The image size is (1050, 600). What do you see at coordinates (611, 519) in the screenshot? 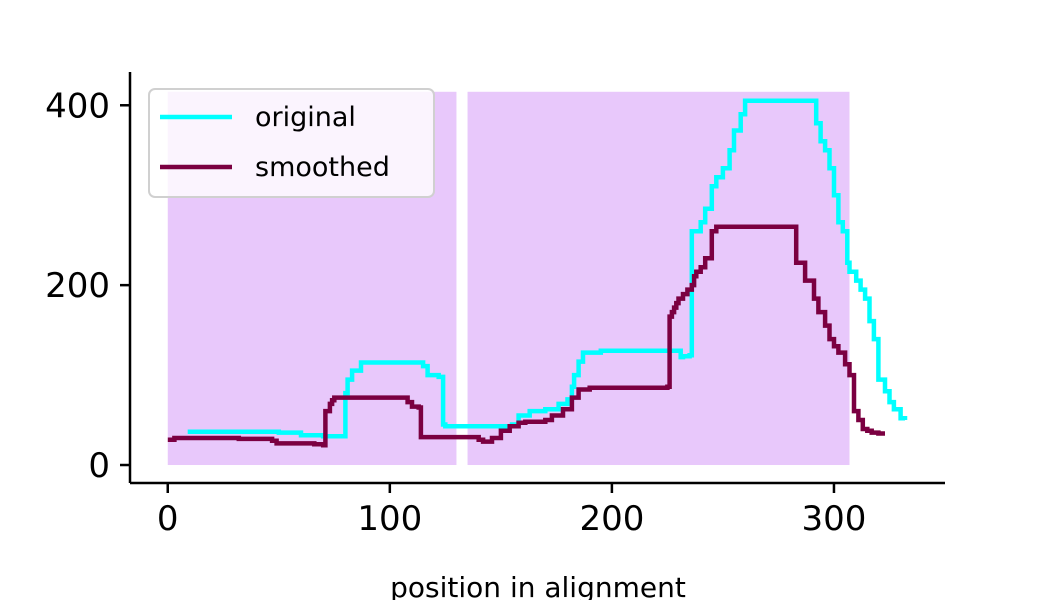
I see `x-tick-label: 200` at bounding box center [611, 519].